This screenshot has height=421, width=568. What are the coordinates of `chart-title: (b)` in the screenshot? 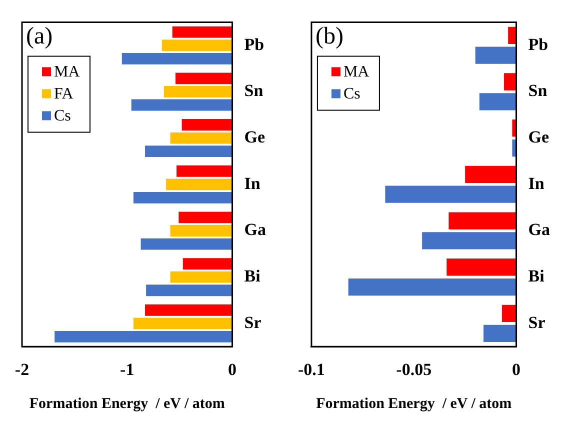 It's located at (329, 36).